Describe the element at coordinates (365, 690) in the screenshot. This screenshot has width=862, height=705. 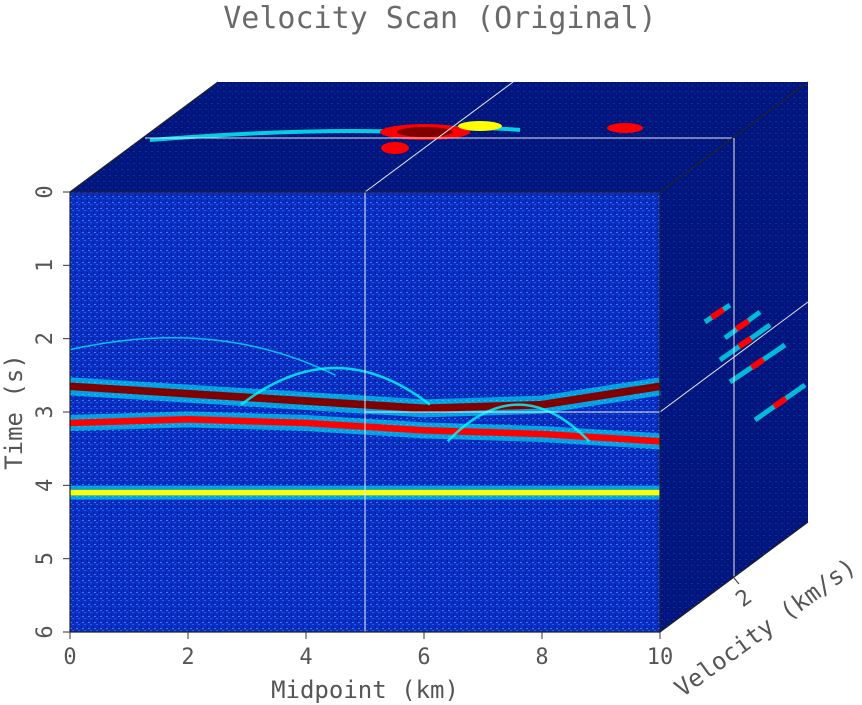
I see `x-axis-label: Midpoint (km)` at that location.